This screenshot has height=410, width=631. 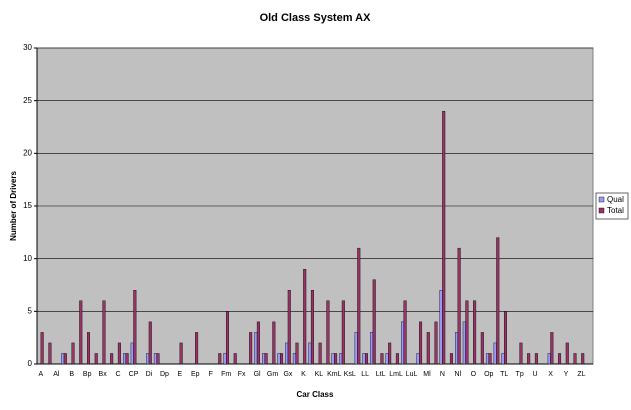 I want to click on x-tick-label: ZL, so click(x=581, y=374).